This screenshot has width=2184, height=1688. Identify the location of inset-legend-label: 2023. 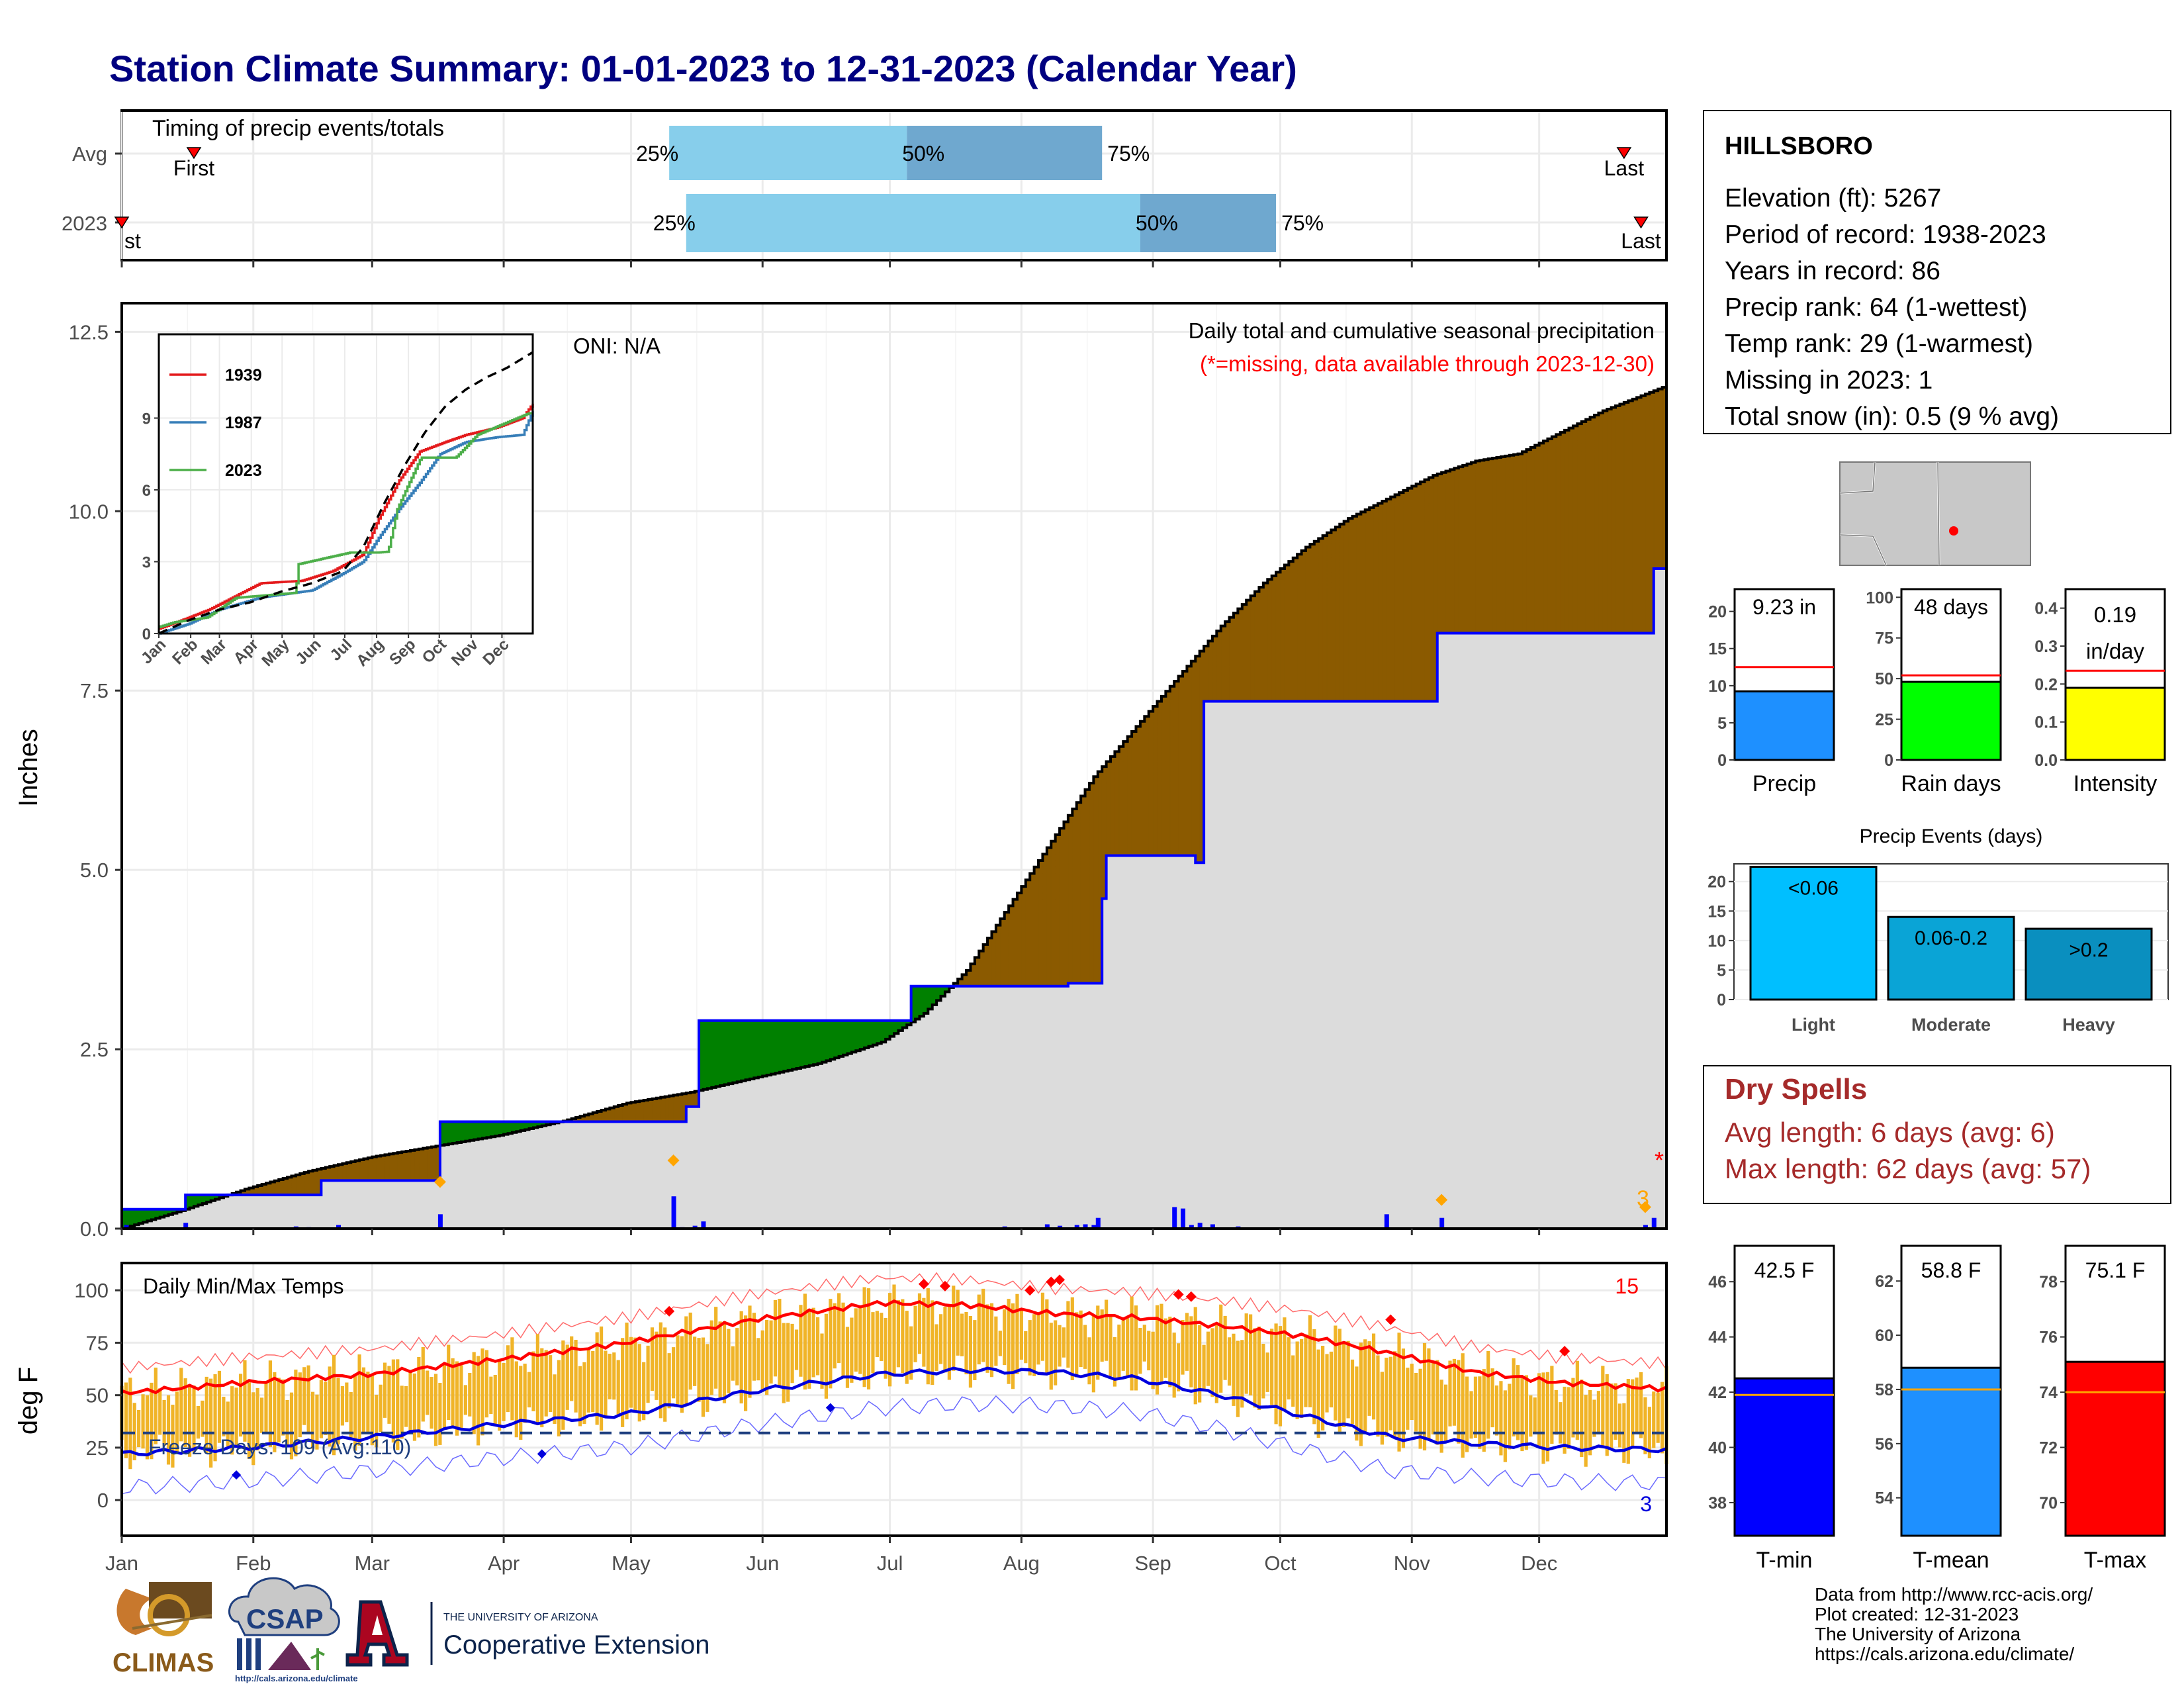
(244, 470).